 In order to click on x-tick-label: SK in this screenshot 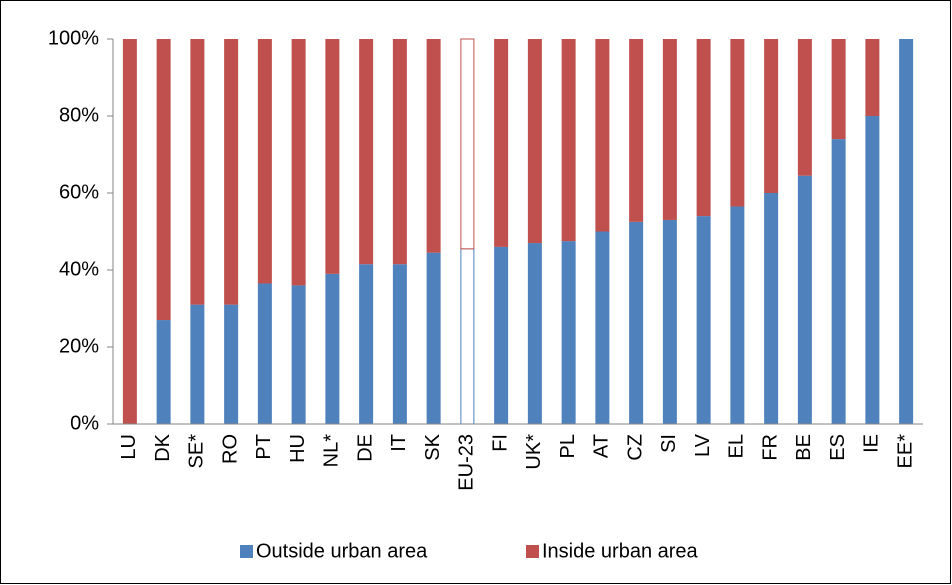, I will do `click(433, 446)`.